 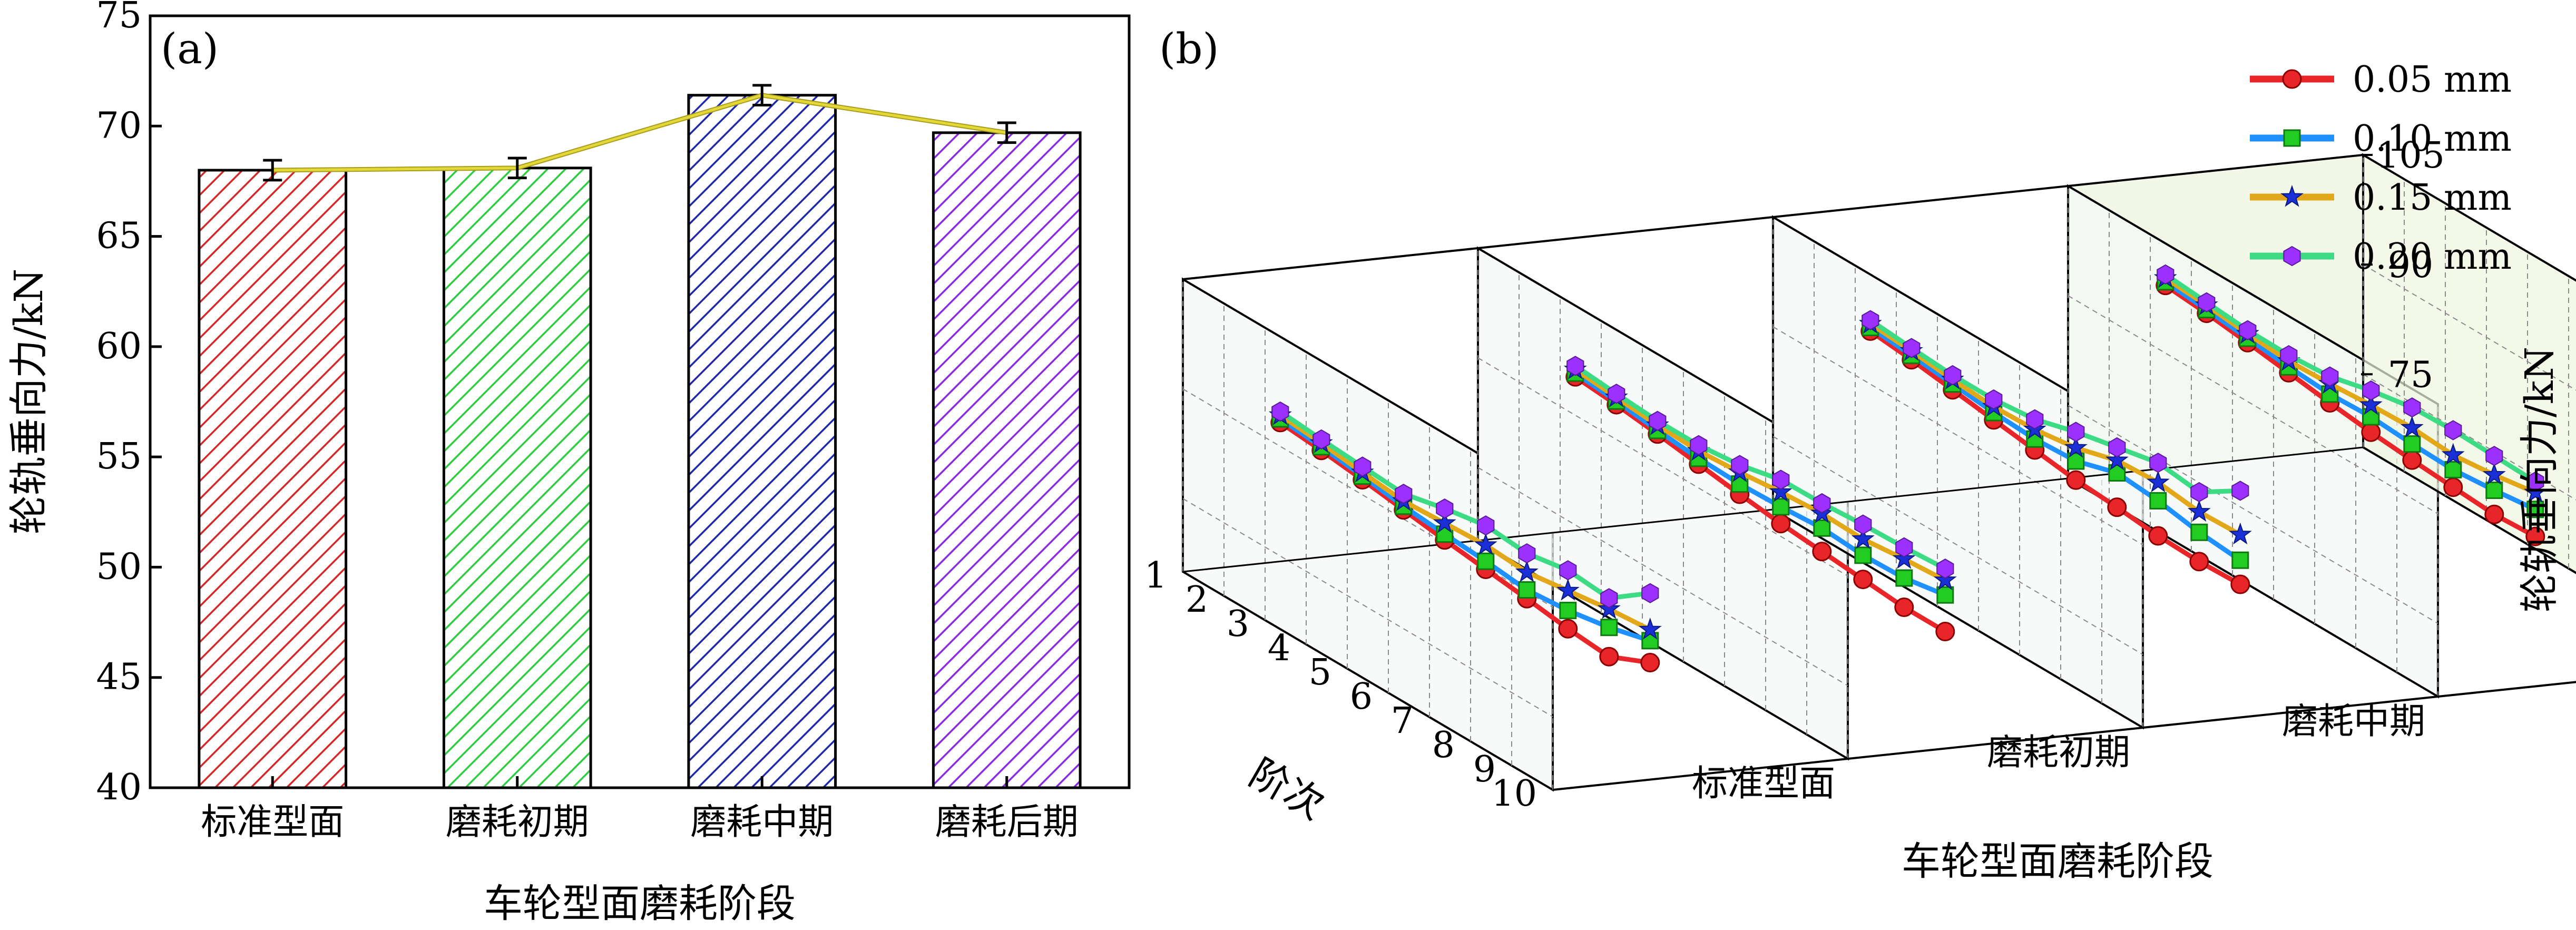 I want to click on panel-label-b: (b), so click(x=1189, y=48).